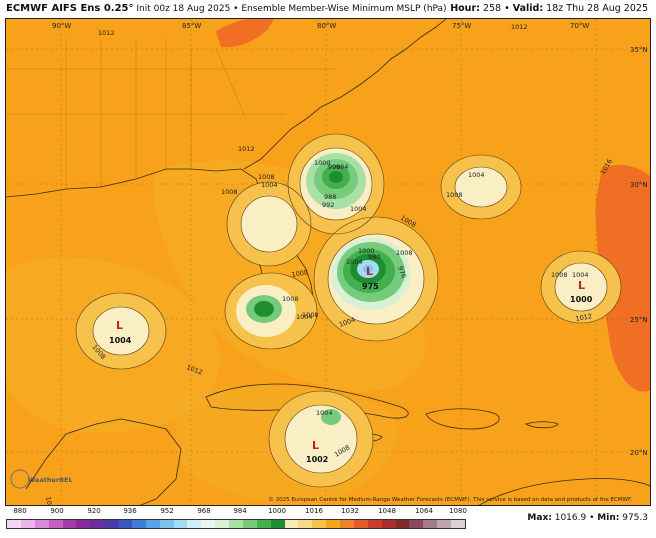  Describe the element at coordinates (635, 518) in the screenshot. I see `min-value: 975.3` at that location.